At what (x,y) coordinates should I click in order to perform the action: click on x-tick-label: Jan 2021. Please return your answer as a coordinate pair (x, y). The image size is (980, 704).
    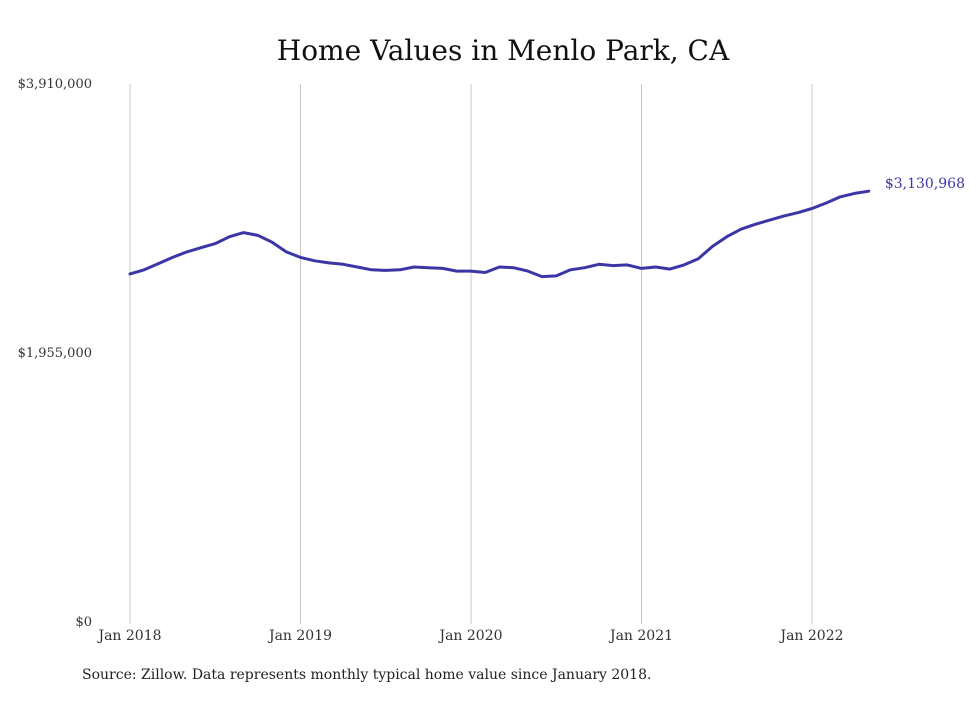
    Looking at the image, I should click on (640, 636).